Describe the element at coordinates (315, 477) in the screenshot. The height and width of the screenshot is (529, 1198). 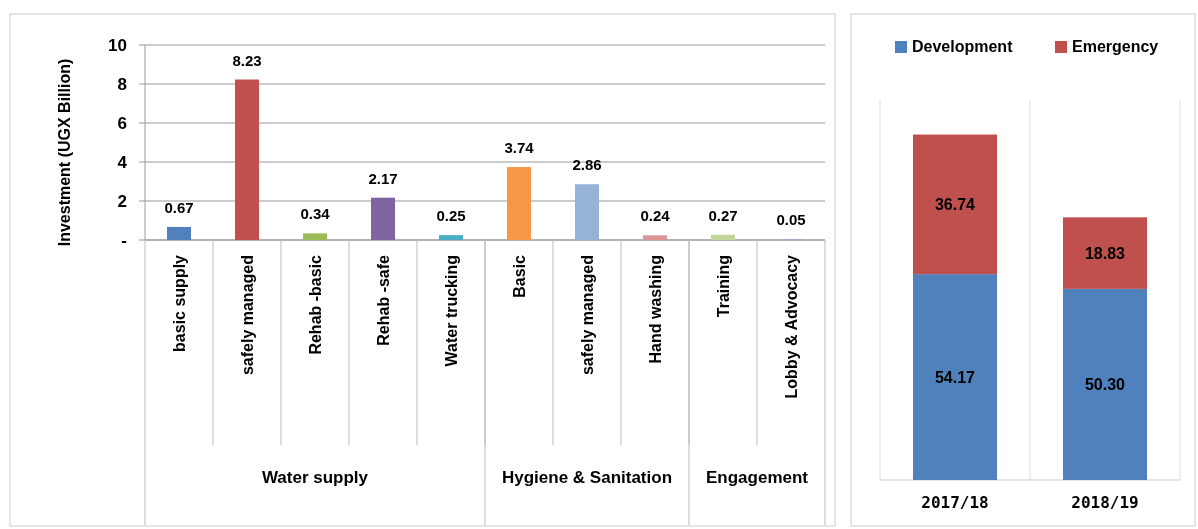
I see `text: Water supply` at that location.